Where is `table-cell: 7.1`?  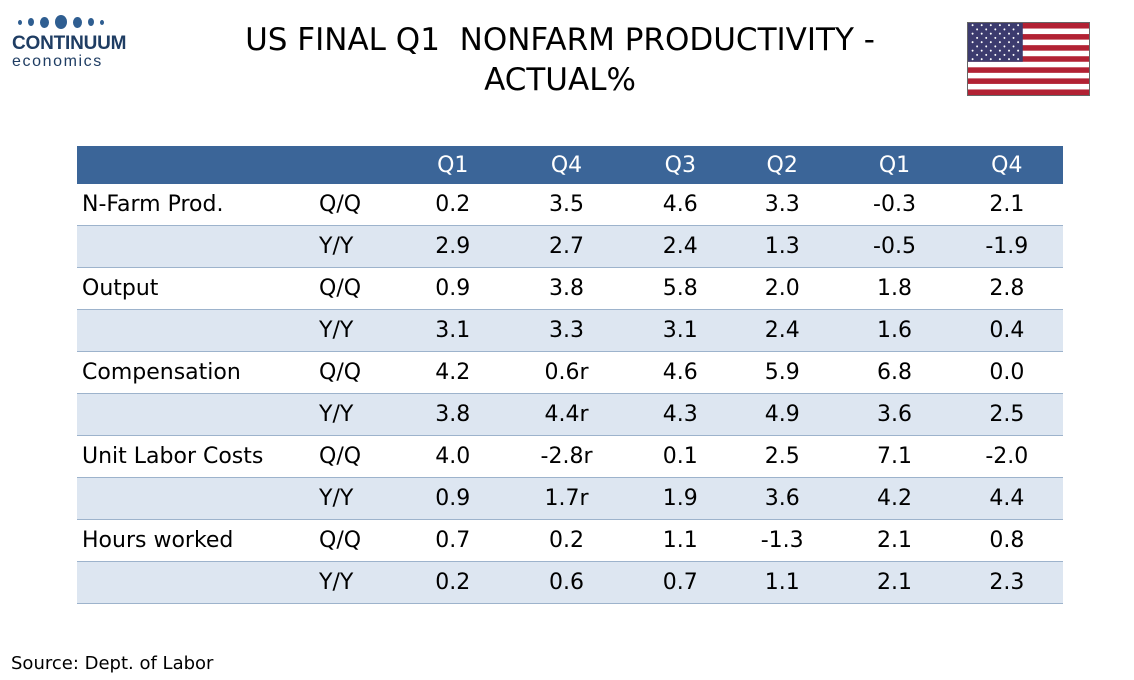 table-cell: 7.1 is located at coordinates (894, 456).